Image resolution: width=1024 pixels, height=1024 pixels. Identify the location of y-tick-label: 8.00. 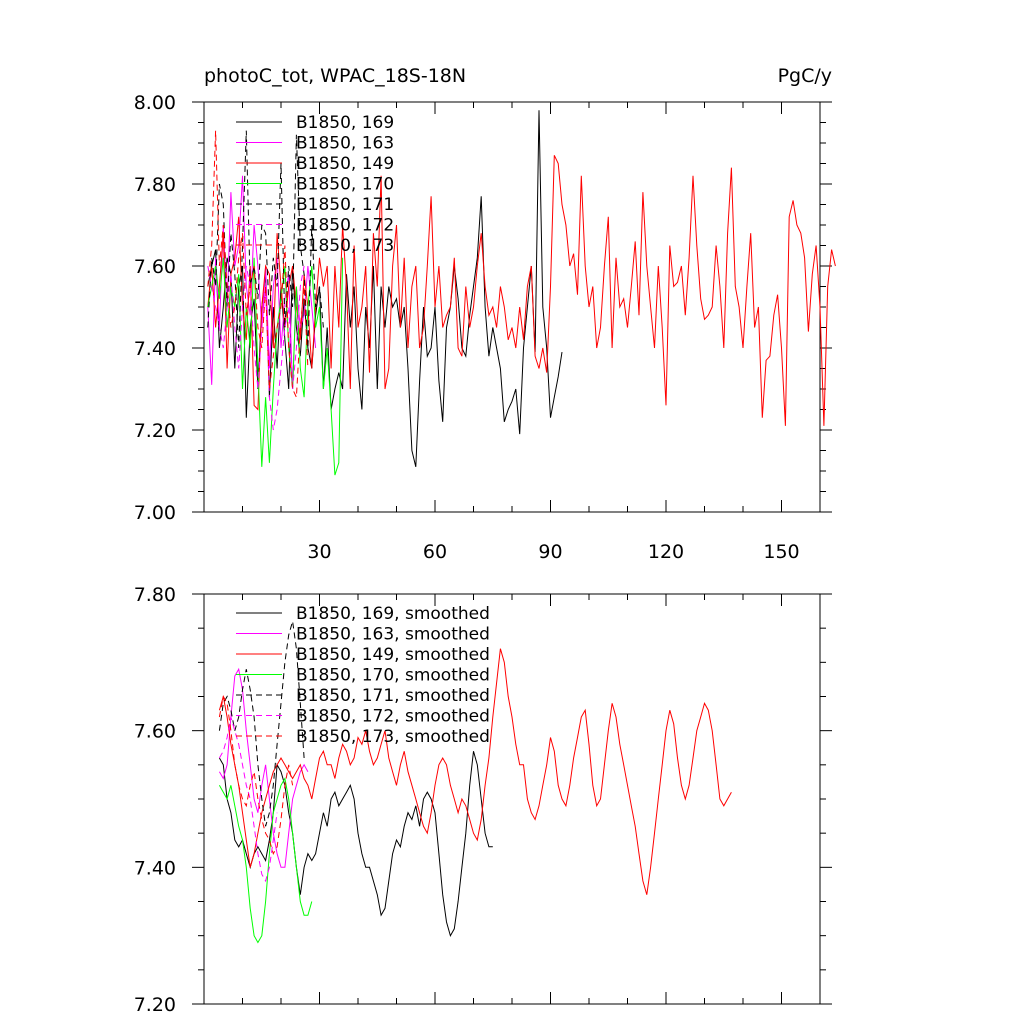
(155, 103).